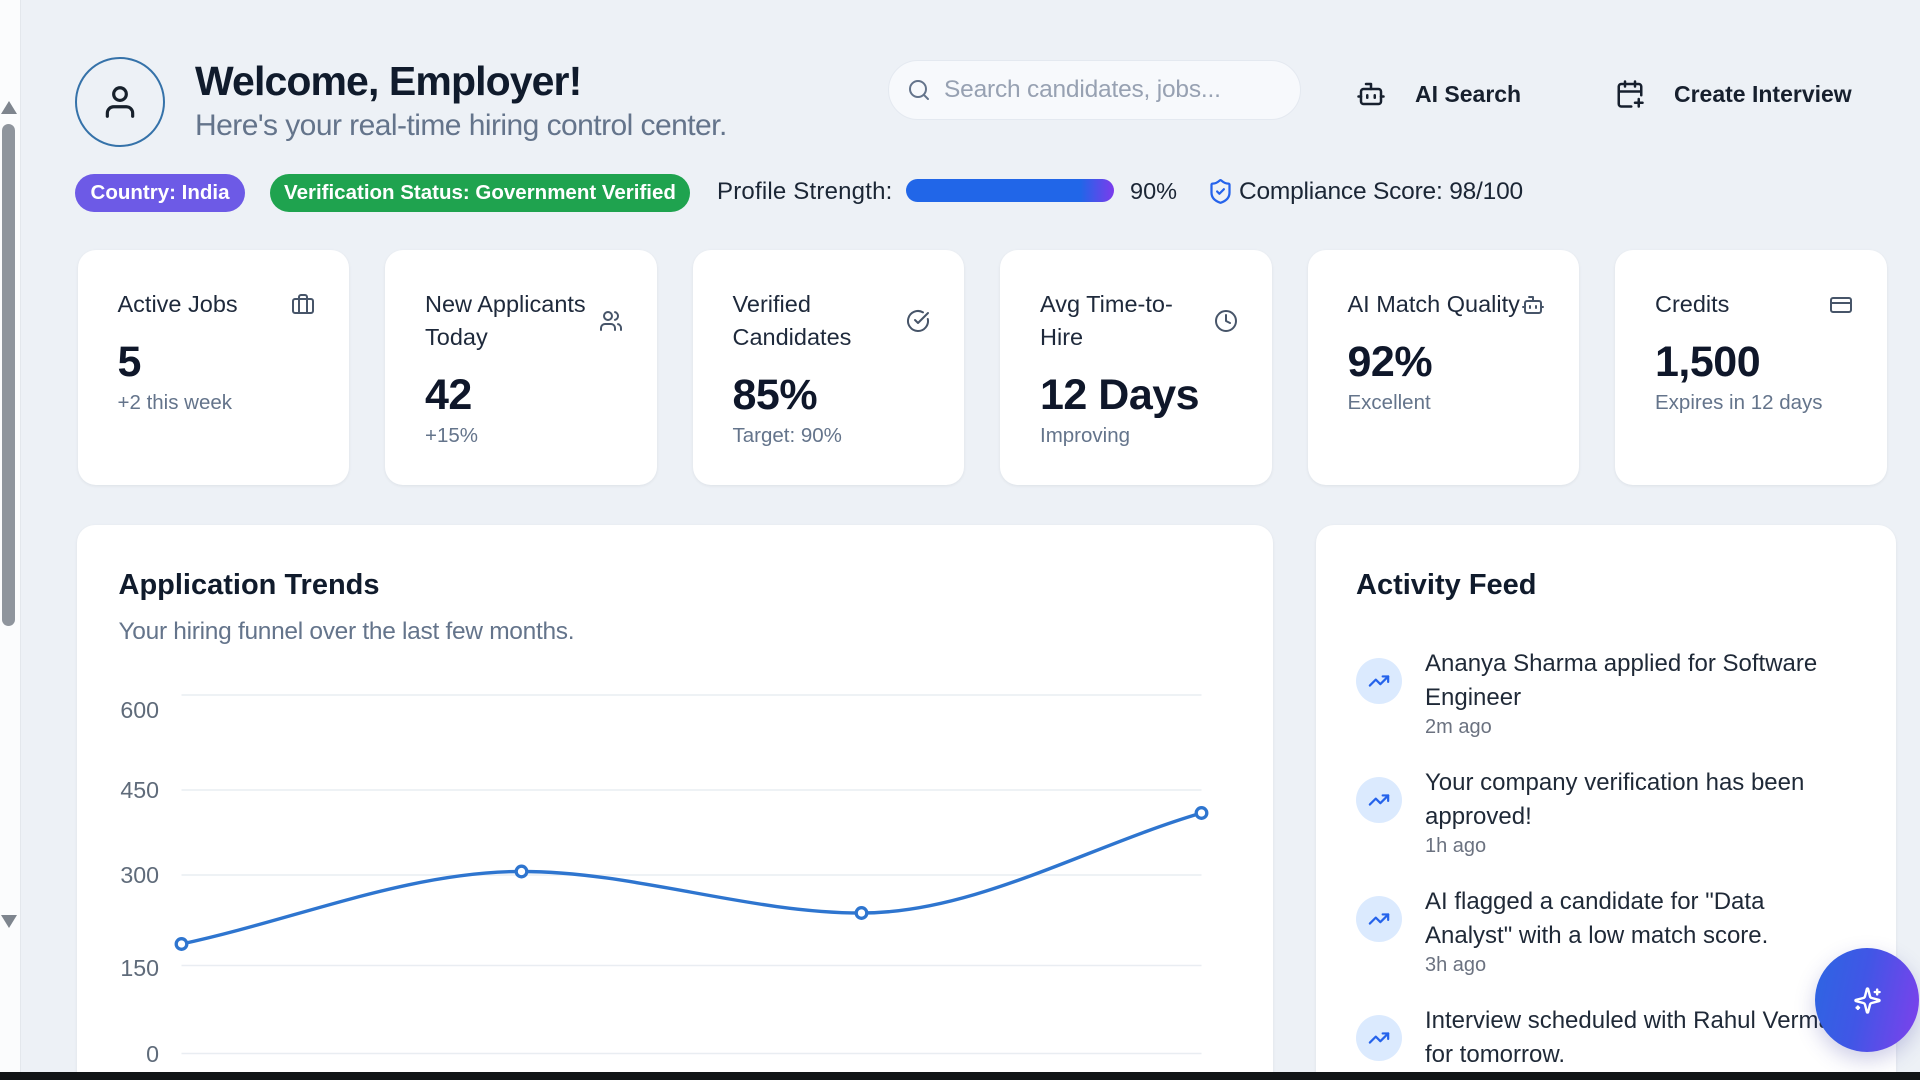 This screenshot has height=1080, width=1920. What do you see at coordinates (139, 968) in the screenshot?
I see `svg-text: 150` at bounding box center [139, 968].